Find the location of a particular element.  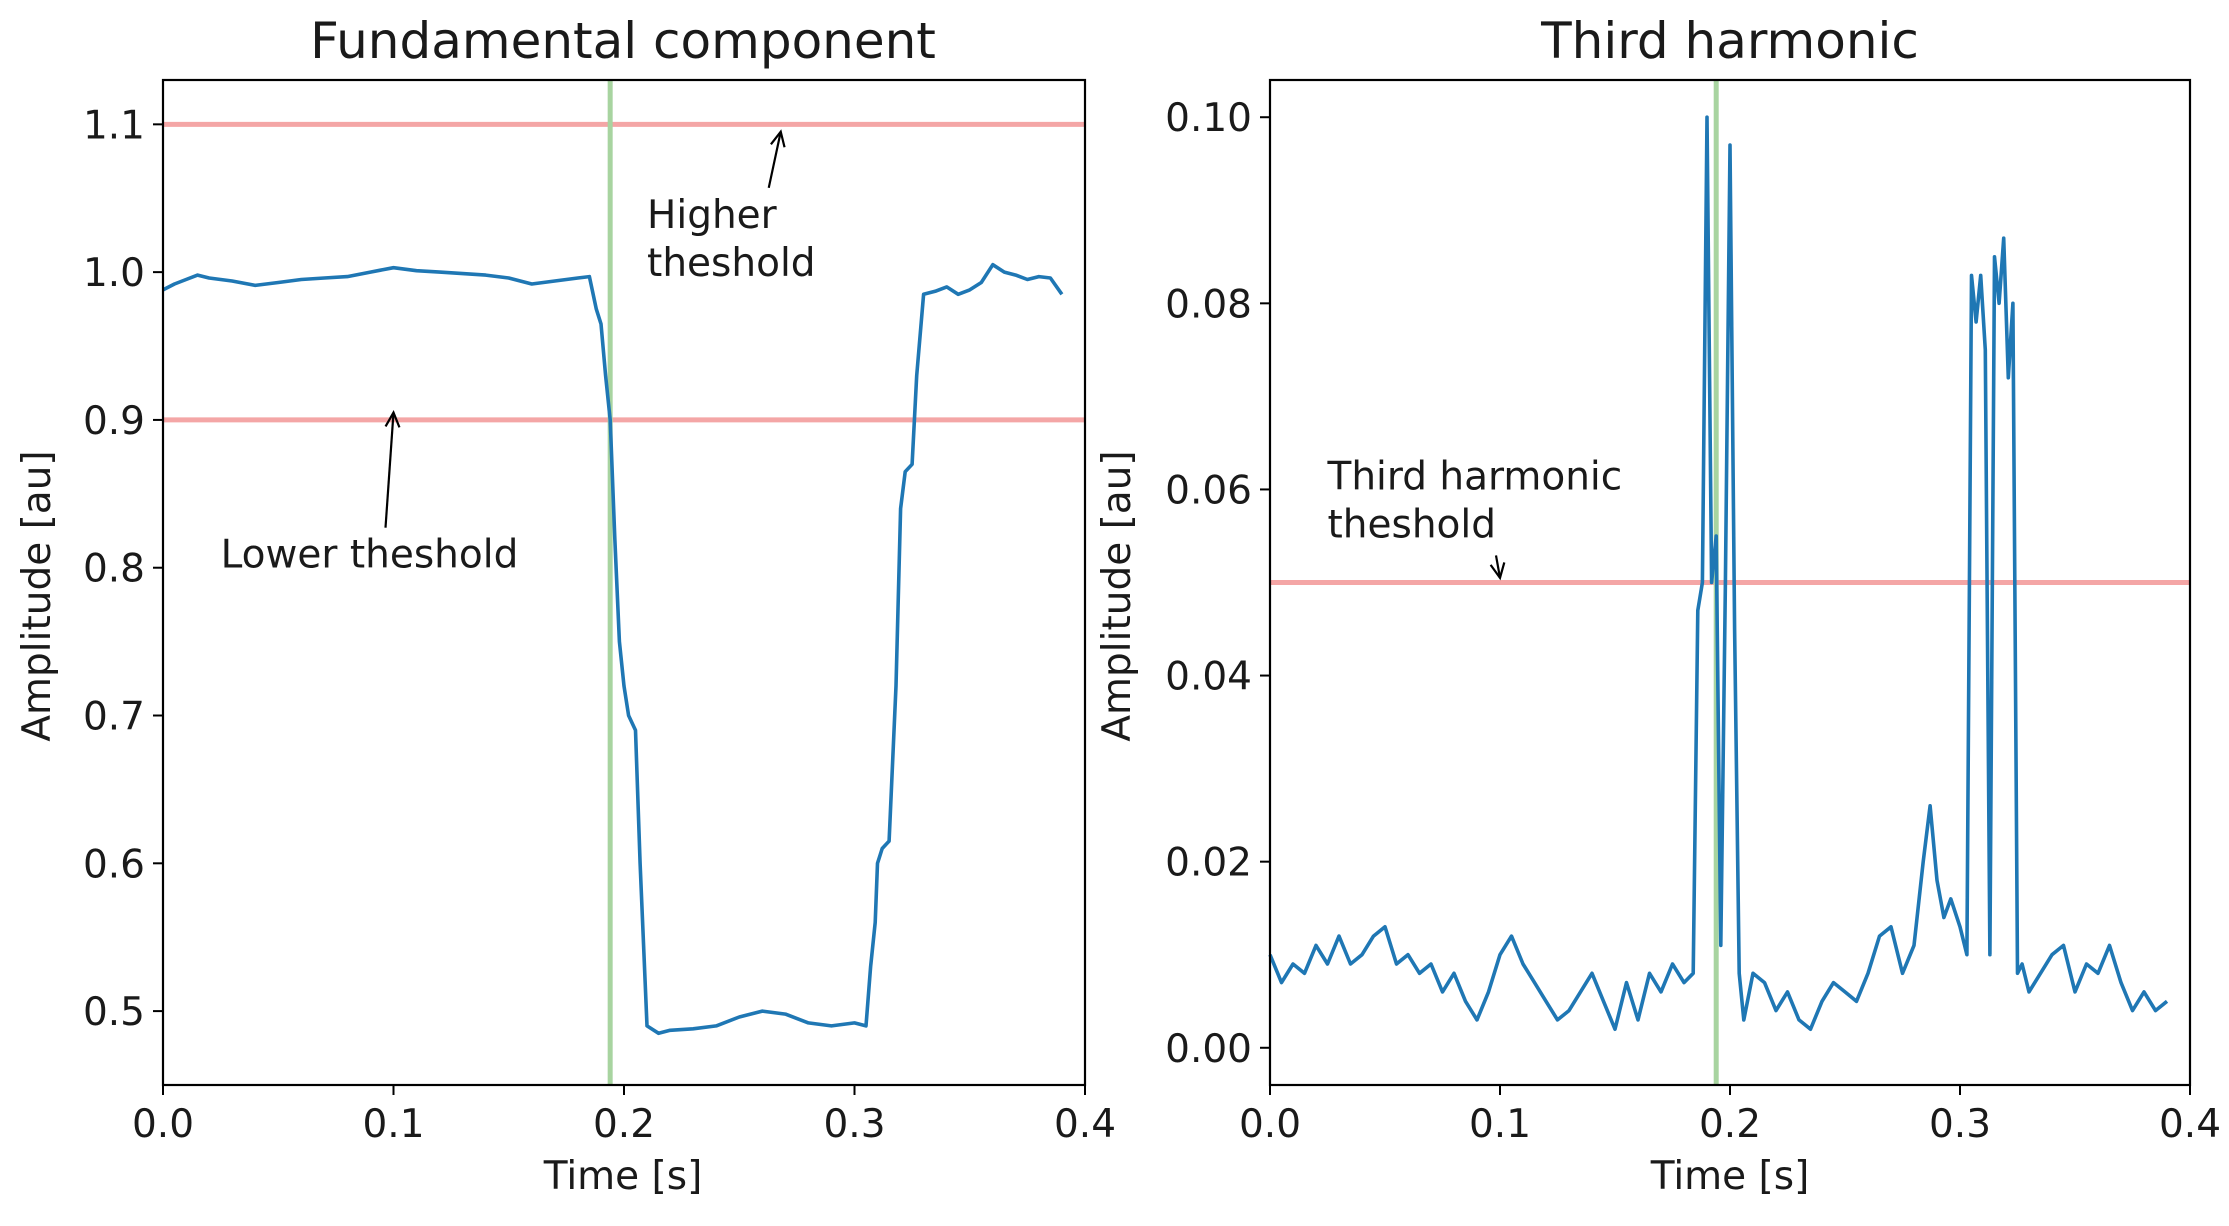

y-tick-label: 0.04 is located at coordinates (1208, 677).